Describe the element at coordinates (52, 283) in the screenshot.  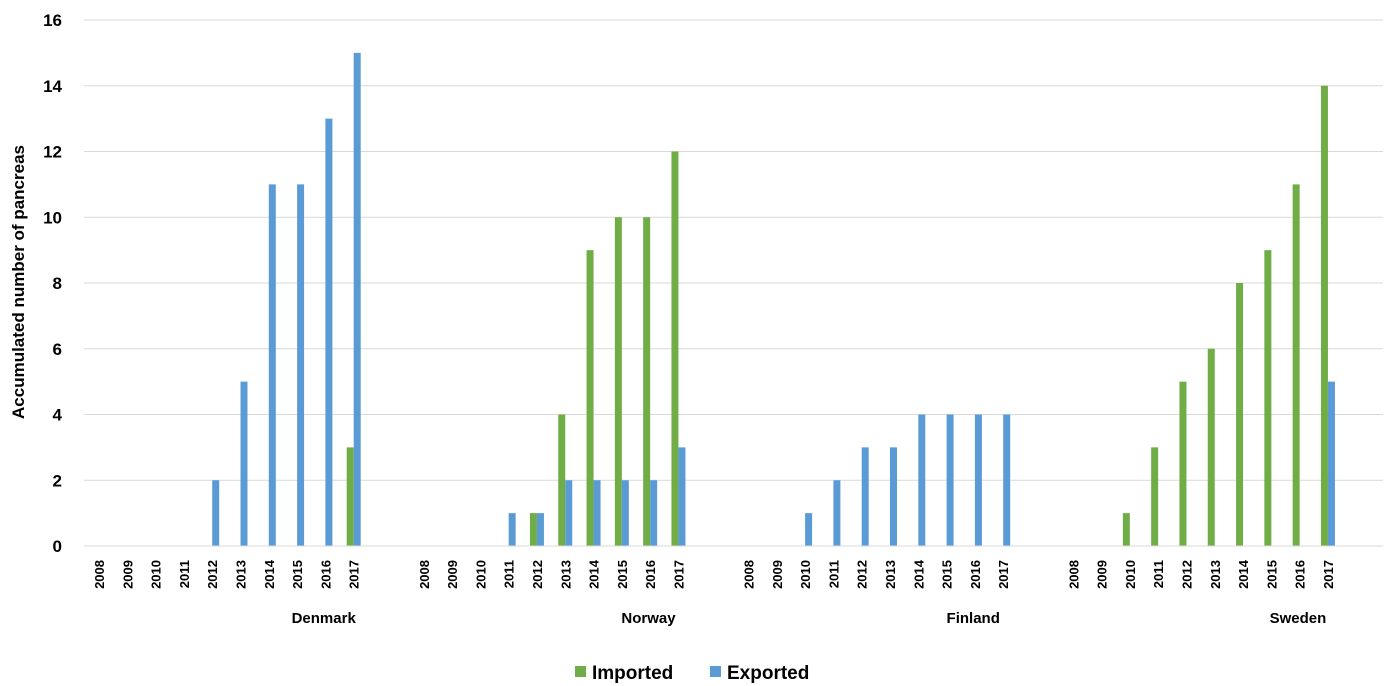
I see `y-axis-ticks: 0 2 4 6 8 10 12 14 16` at that location.